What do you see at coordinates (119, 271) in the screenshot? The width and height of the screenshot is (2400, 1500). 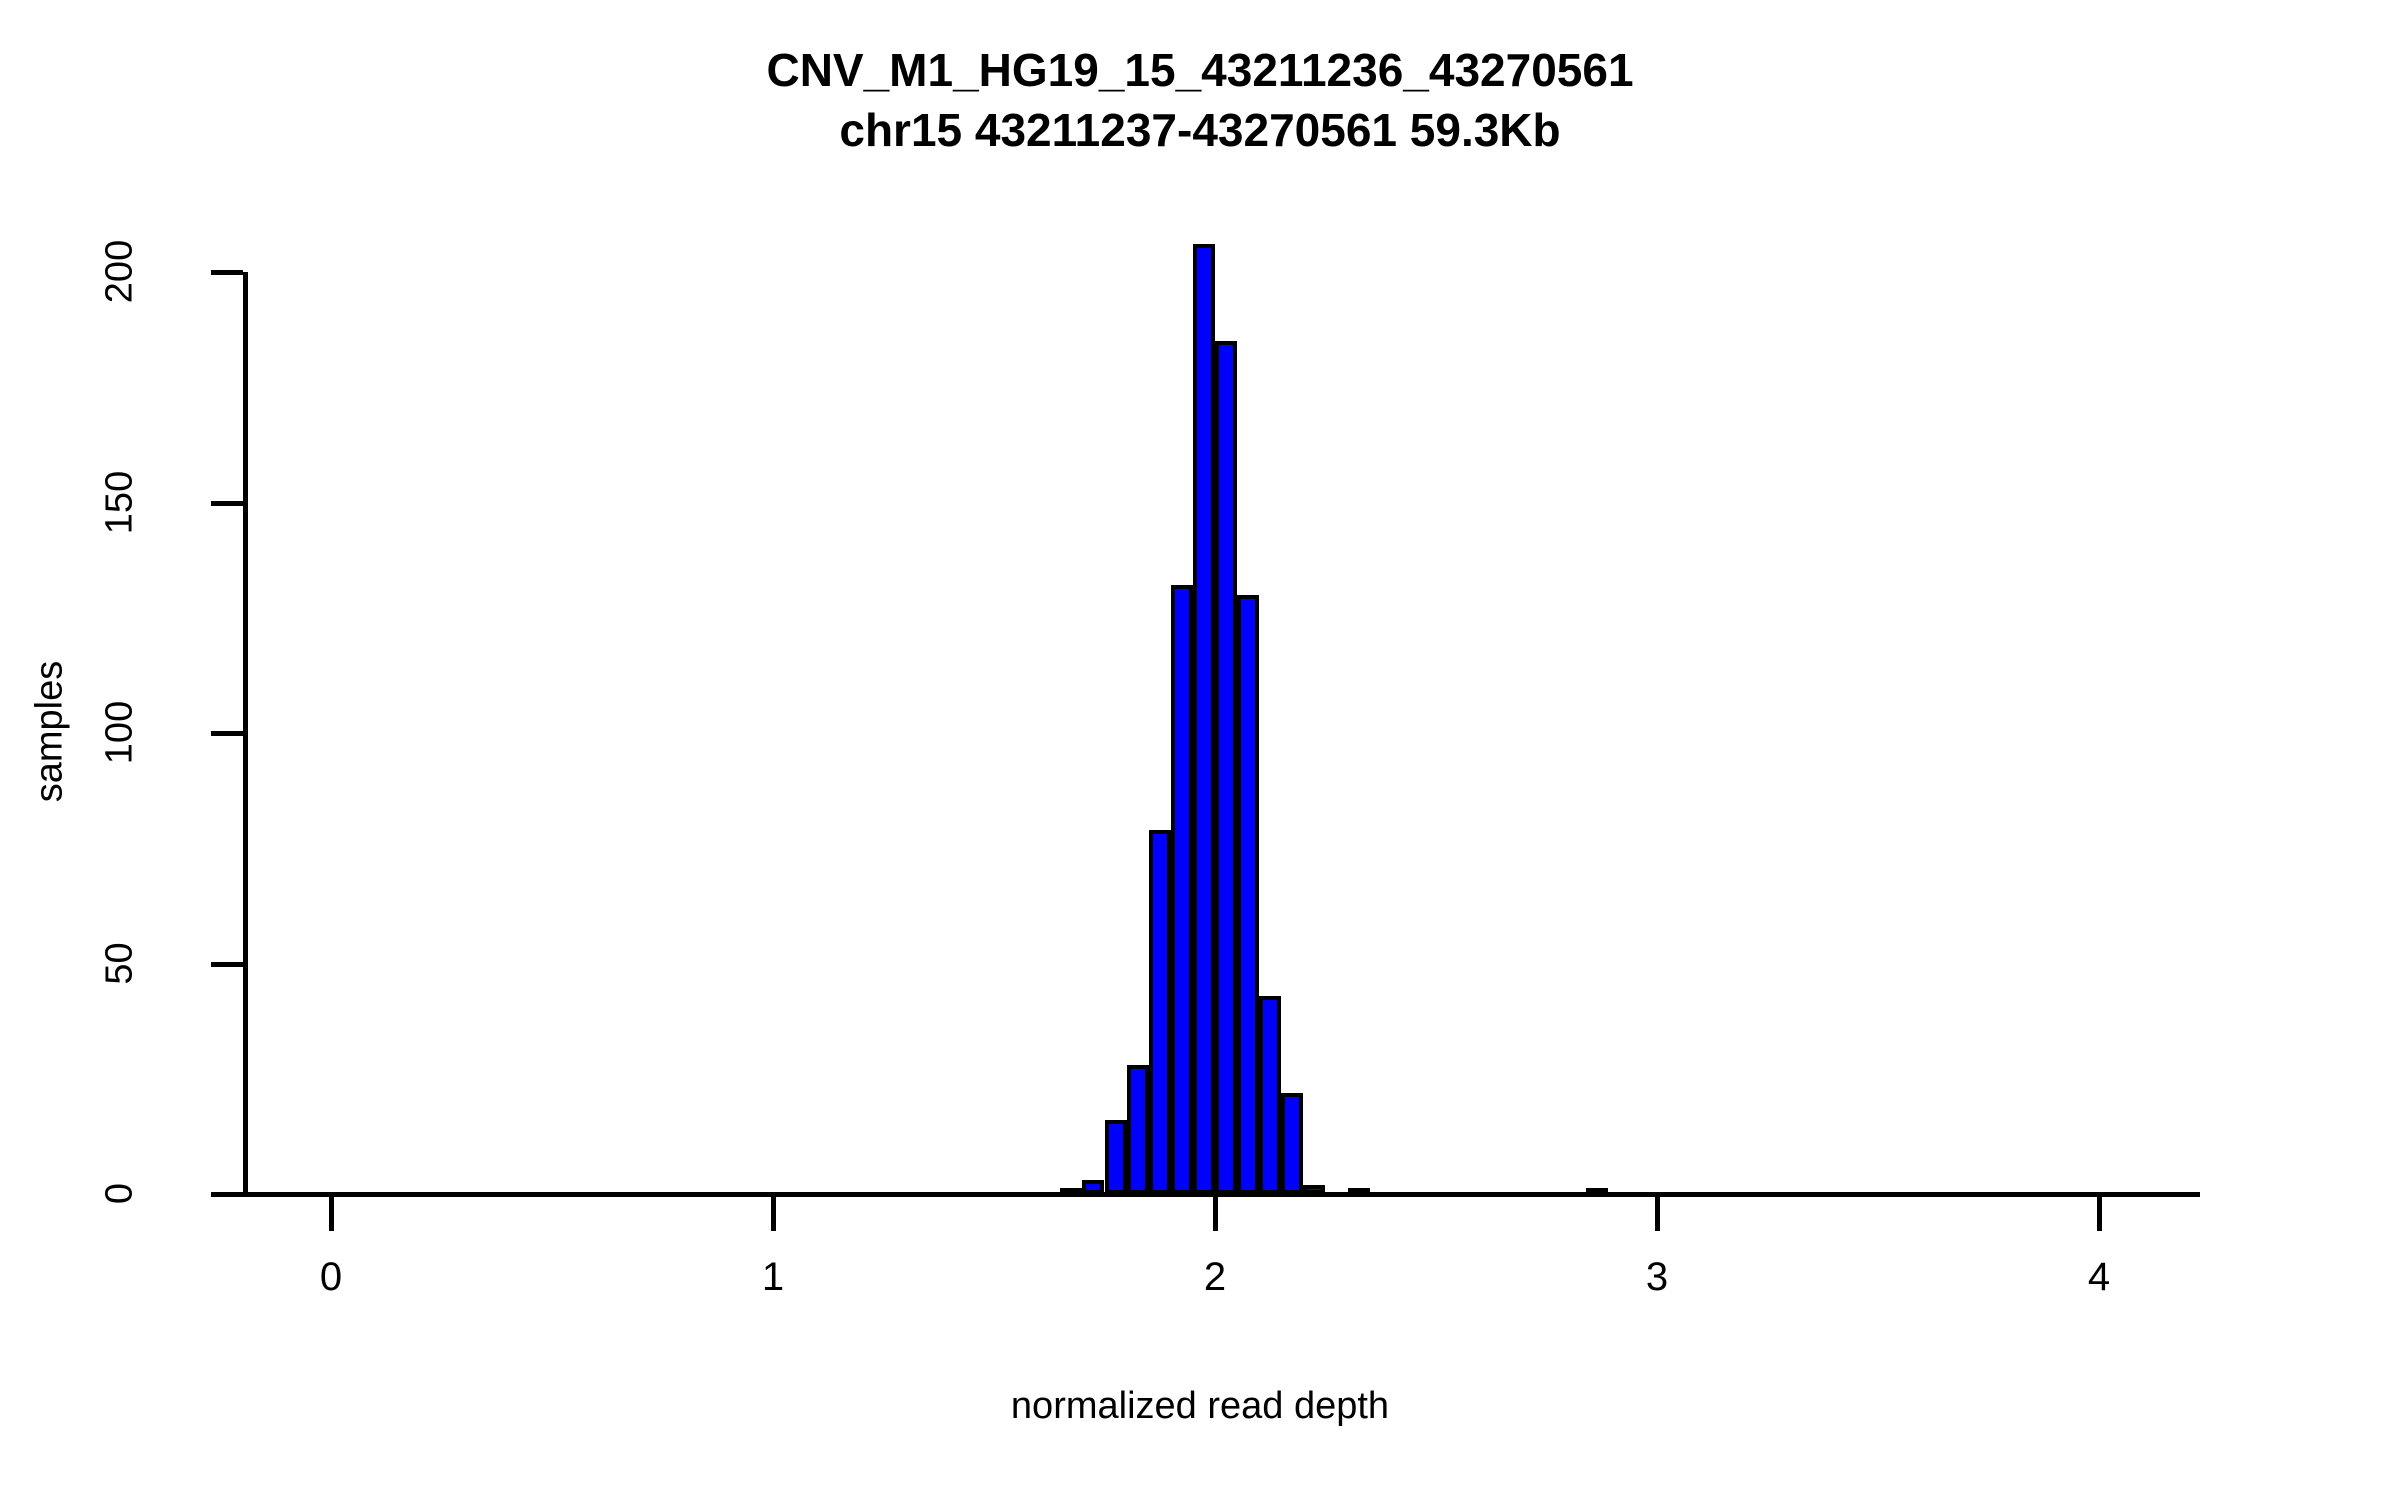 I see `y-axis-tick-label: 200` at bounding box center [119, 271].